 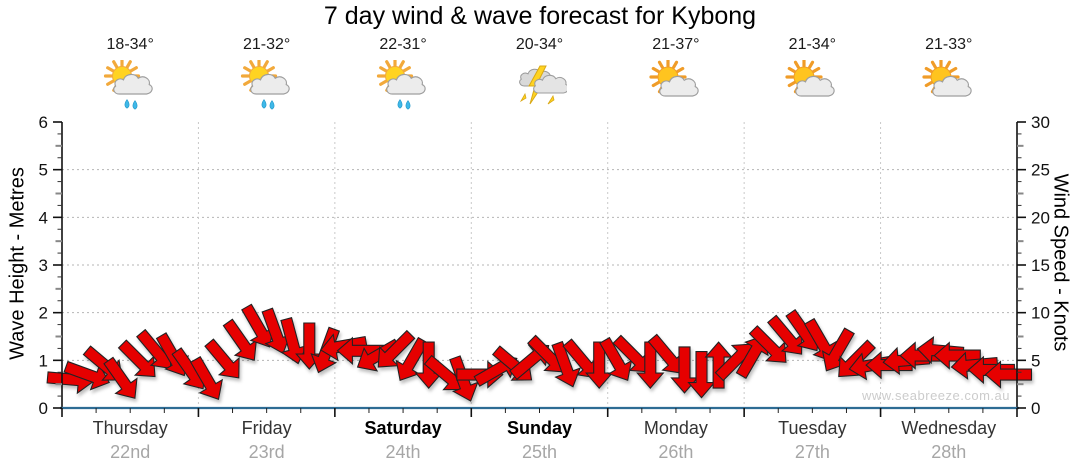 I want to click on temp-range-label: 21-34°, so click(x=812, y=44).